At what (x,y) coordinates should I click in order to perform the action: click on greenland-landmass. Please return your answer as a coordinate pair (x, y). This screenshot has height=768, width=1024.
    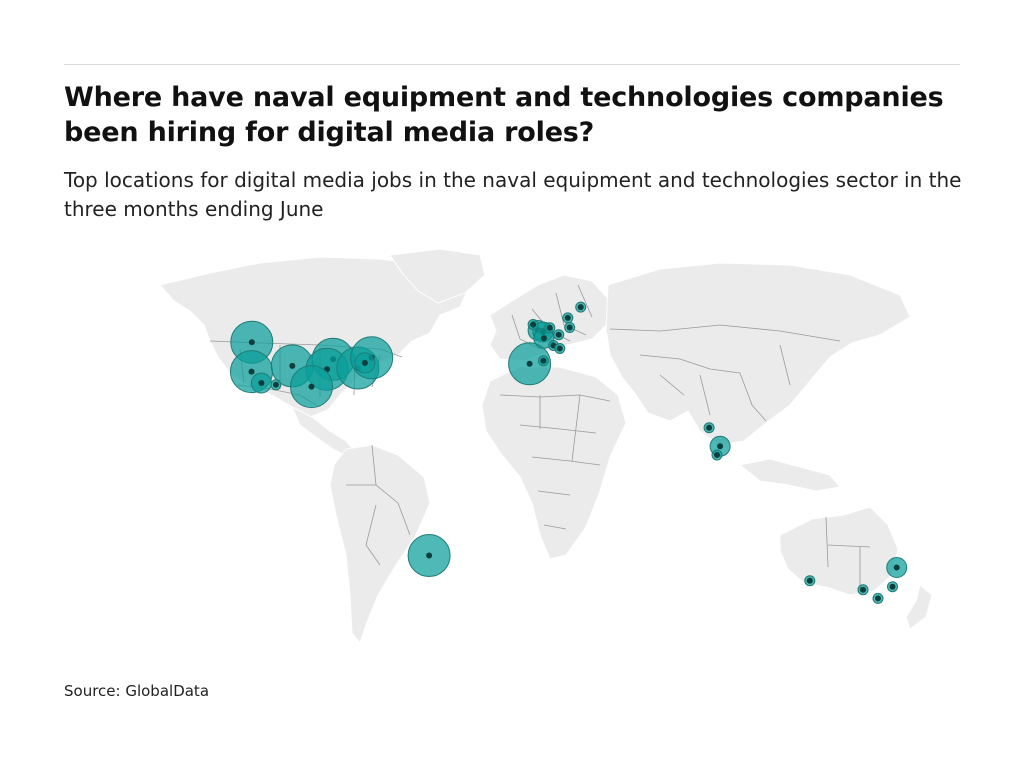
    Looking at the image, I should click on (437, 276).